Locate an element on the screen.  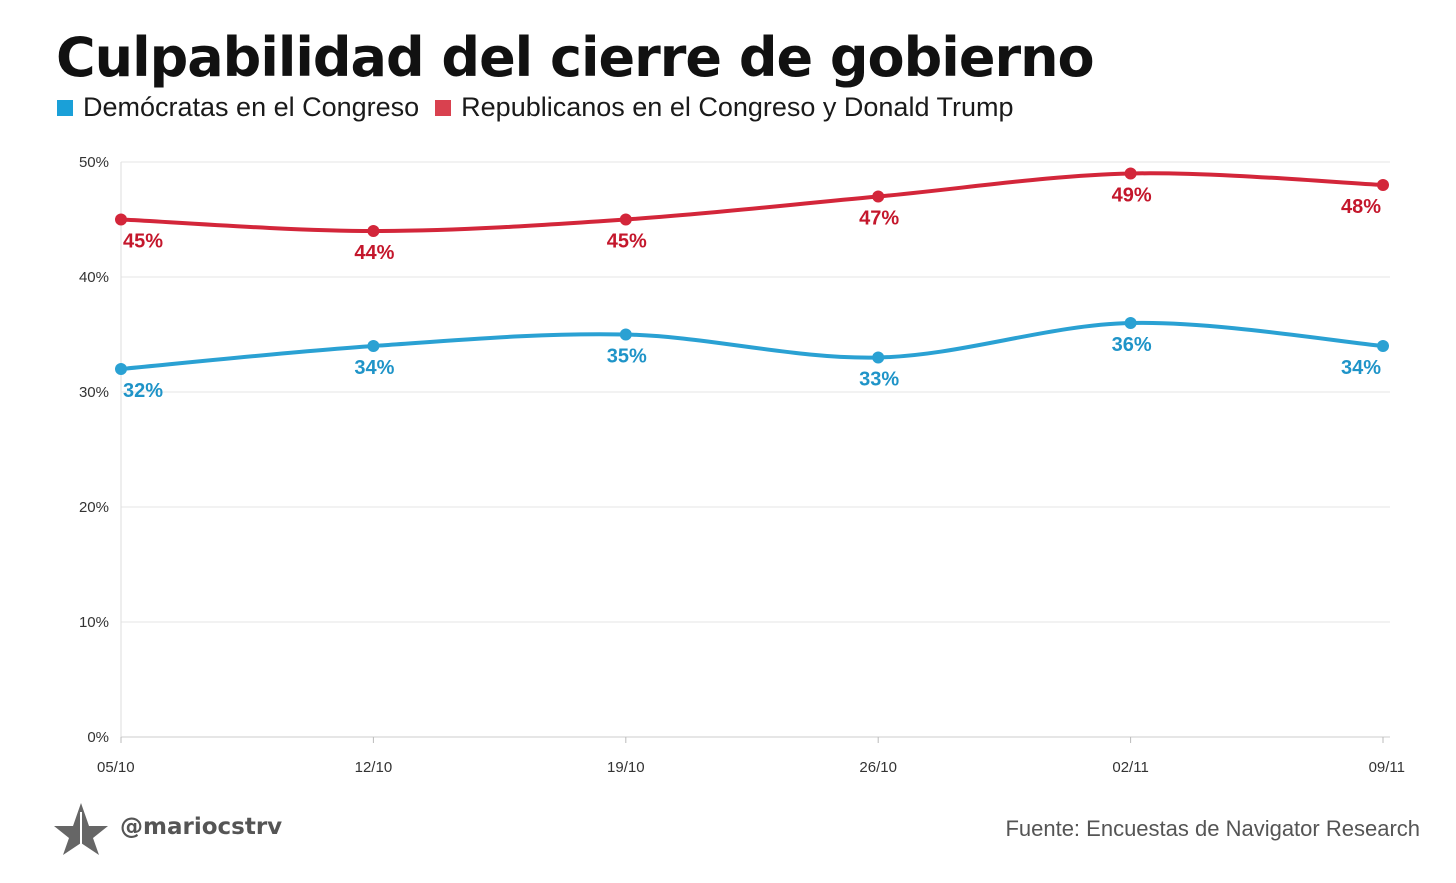
x-tick-label: 02/11 is located at coordinates (1130, 767).